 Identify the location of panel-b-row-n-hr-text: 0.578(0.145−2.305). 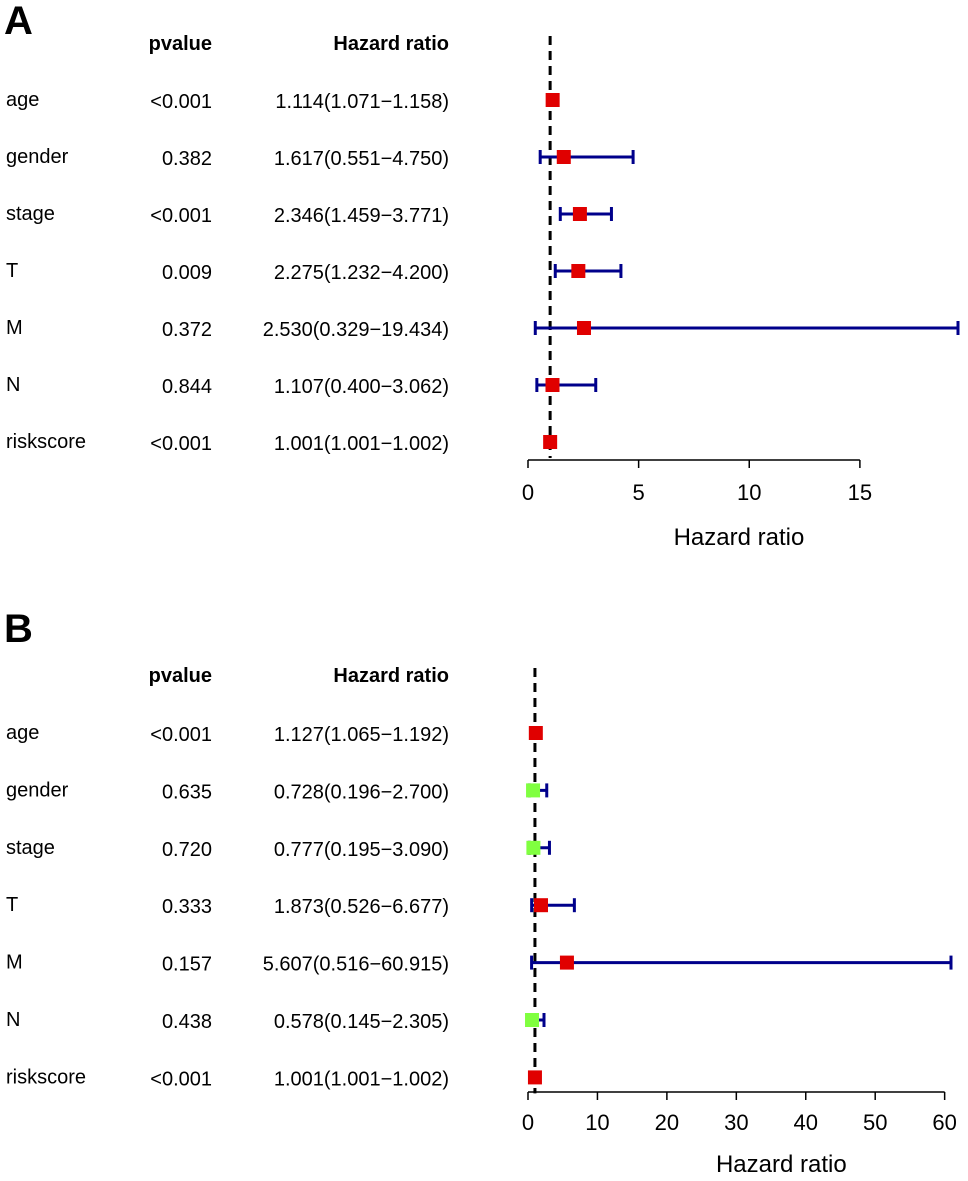
(361, 1022).